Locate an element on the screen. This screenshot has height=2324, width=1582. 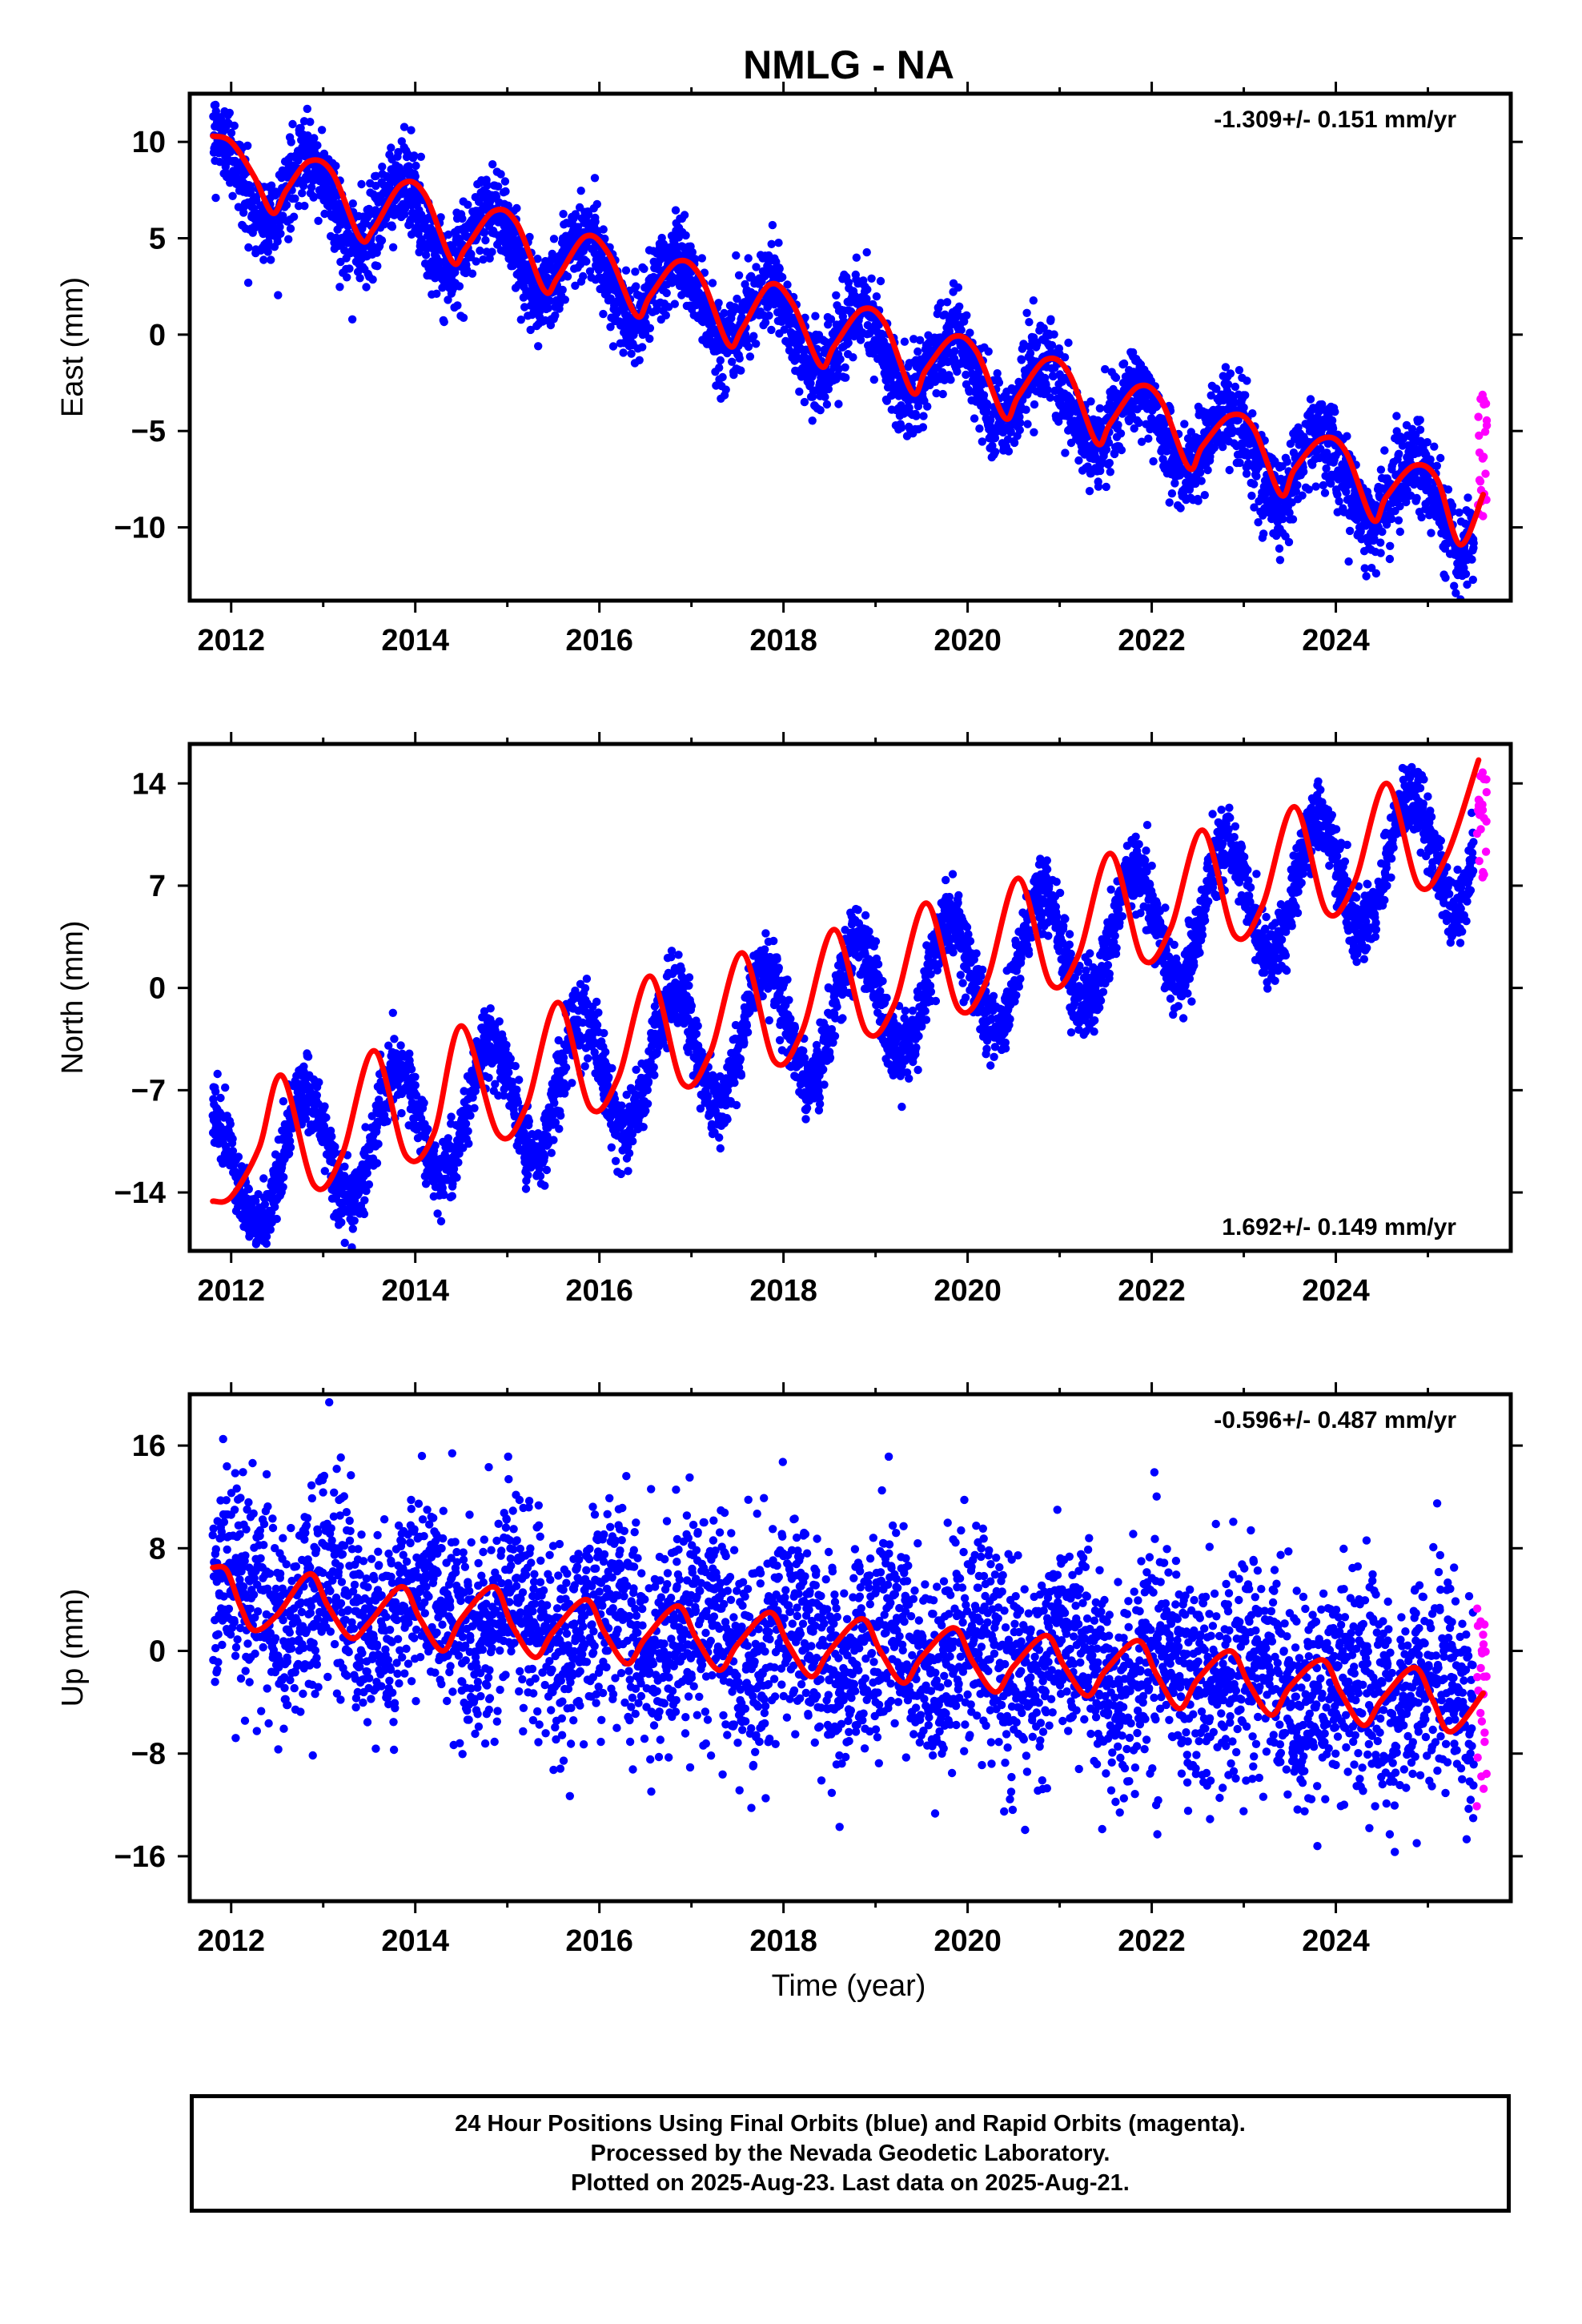
x-tick-label: 2012 is located at coordinates (231, 640).